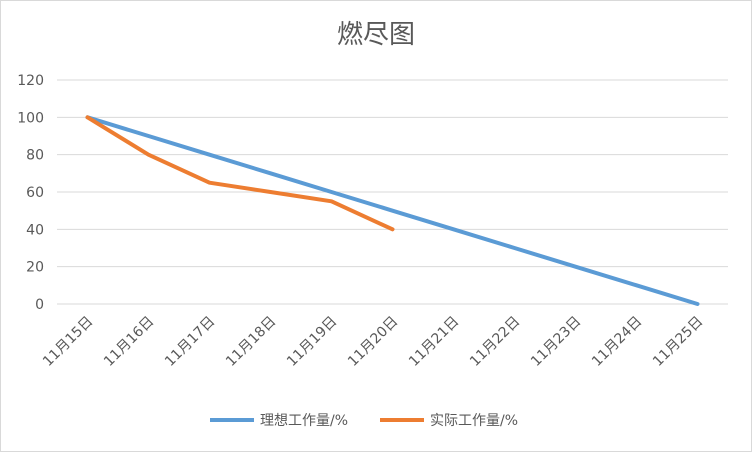 This screenshot has height=452, width=752. I want to click on x-tick-label: 11月25日, so click(678, 342).